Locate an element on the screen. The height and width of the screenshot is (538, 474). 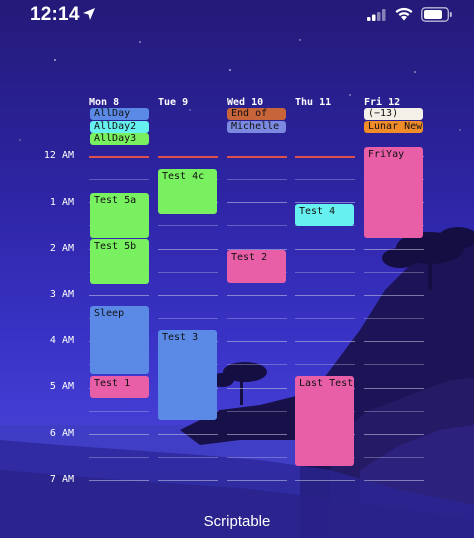
status-bar: 12:14 is located at coordinates (237, 18).